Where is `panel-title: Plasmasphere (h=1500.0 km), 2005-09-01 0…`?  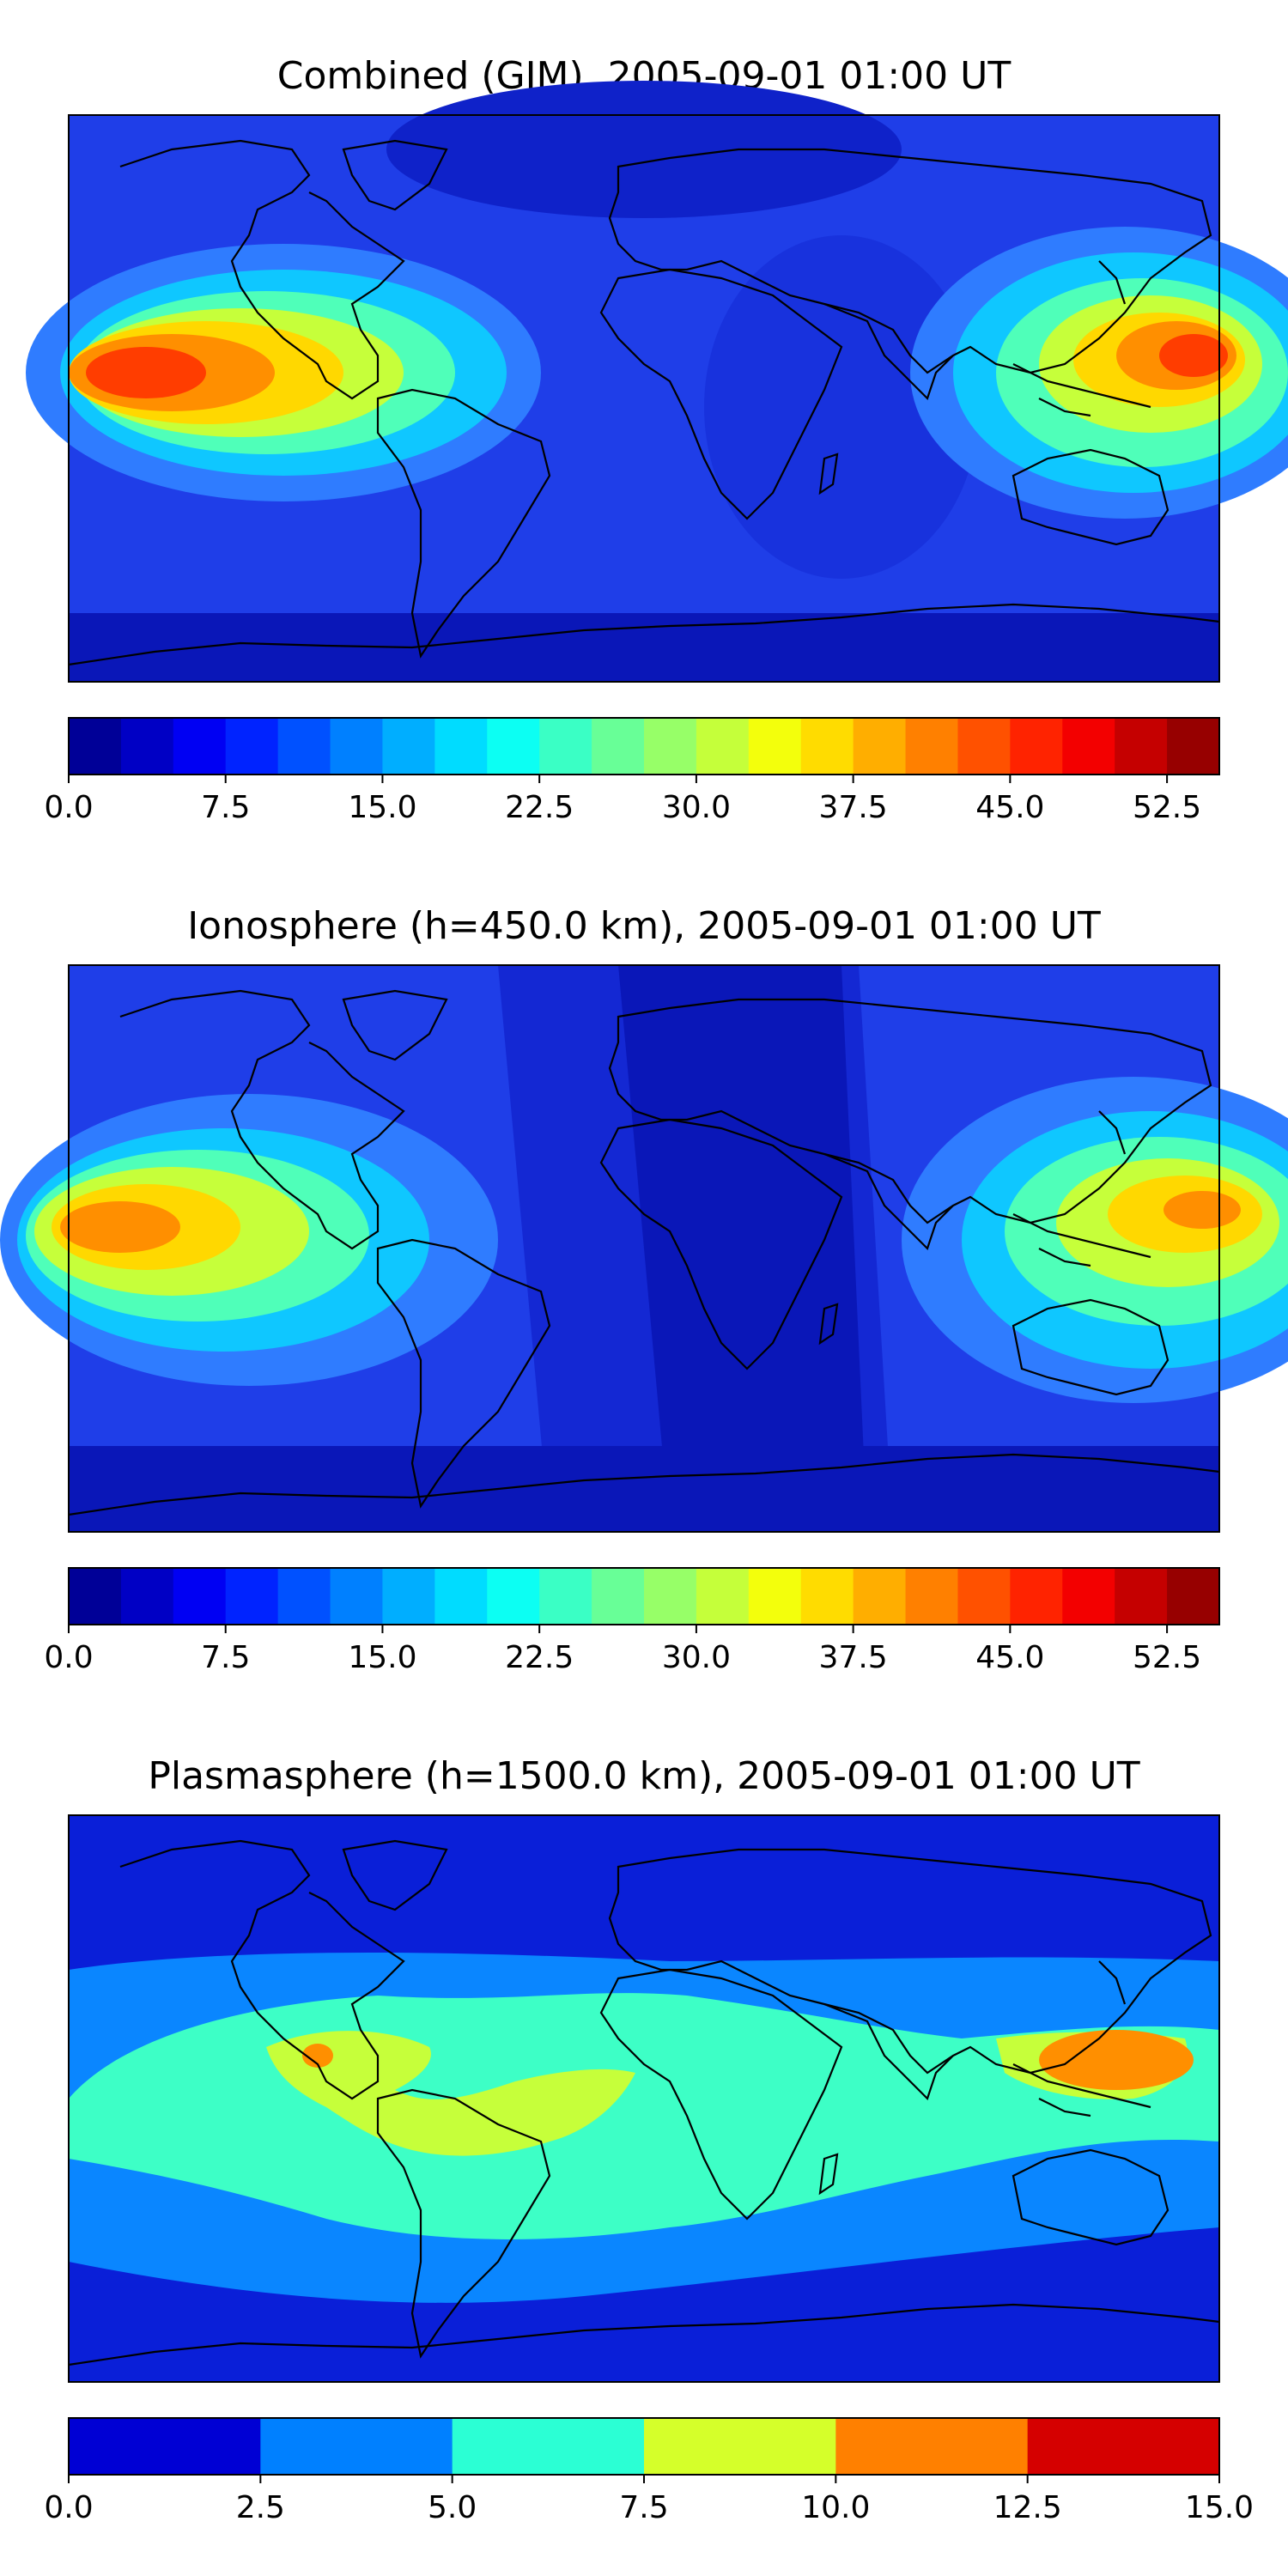 panel-title: Plasmasphere (h=1500.0 km), 2005-09-01 0… is located at coordinates (643, 1776).